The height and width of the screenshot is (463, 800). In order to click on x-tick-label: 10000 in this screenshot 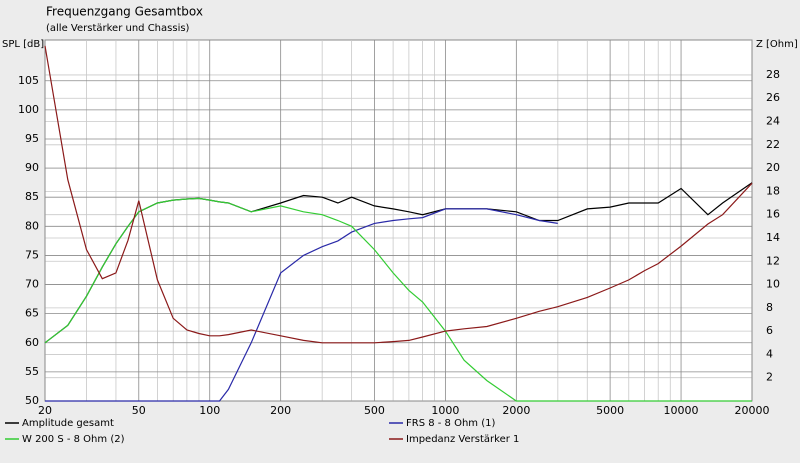, I will do `click(681, 410)`.